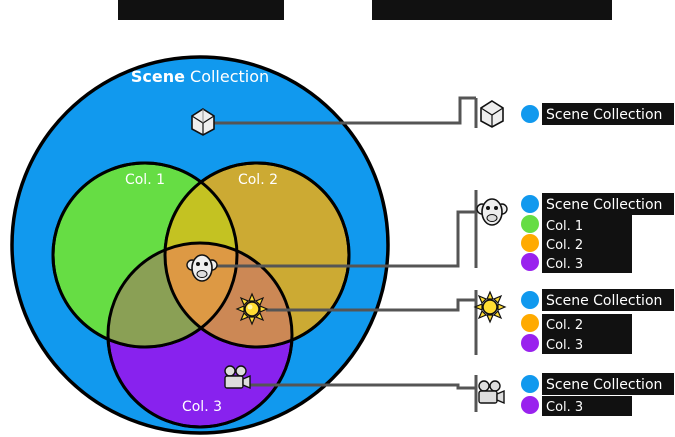  Describe the element at coordinates (202, 268) in the screenshot. I see `monkey-head-icon` at that location.